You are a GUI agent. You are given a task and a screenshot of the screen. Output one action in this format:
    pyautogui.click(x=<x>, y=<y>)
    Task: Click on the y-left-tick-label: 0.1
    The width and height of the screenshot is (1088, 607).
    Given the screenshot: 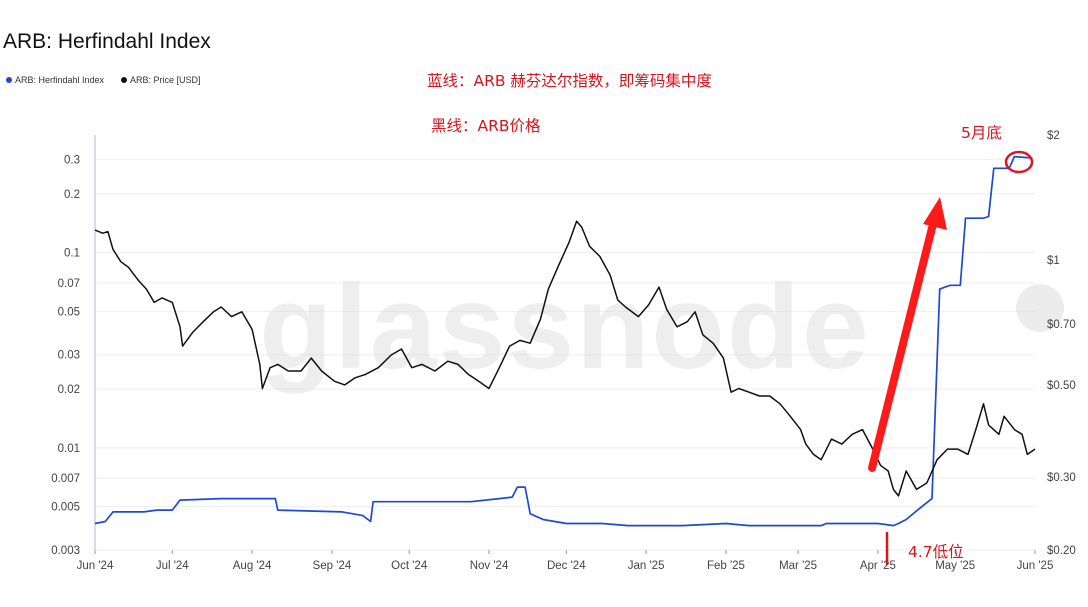 What is the action you would take?
    pyautogui.click(x=72, y=254)
    